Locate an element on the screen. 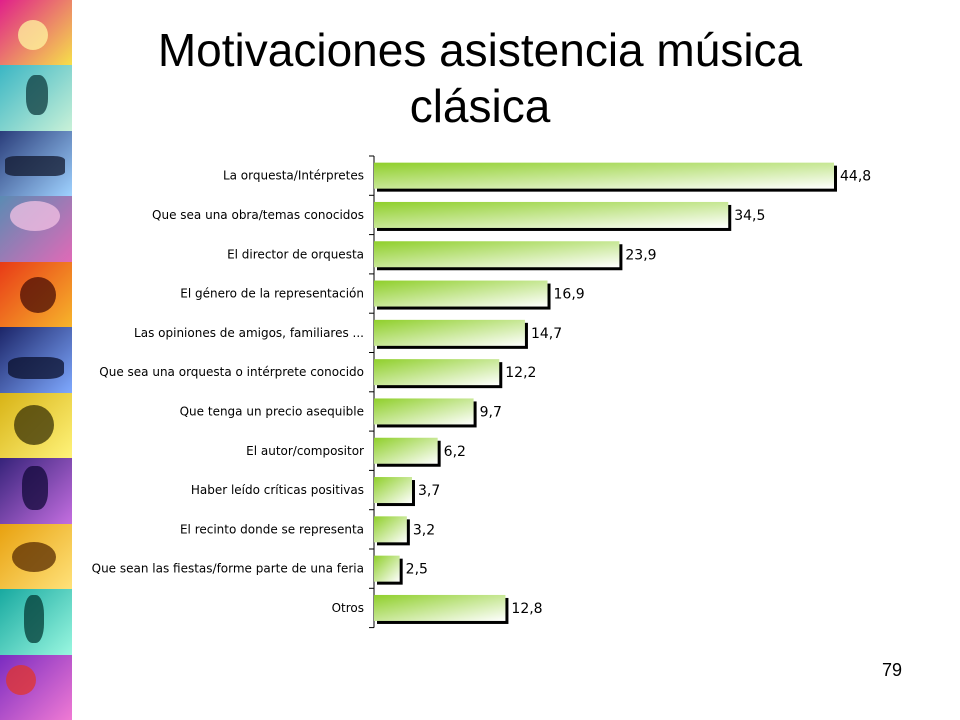 Image resolution: width=960 pixels, height=720 pixels. category-label: El director de orquesta is located at coordinates (295, 254).